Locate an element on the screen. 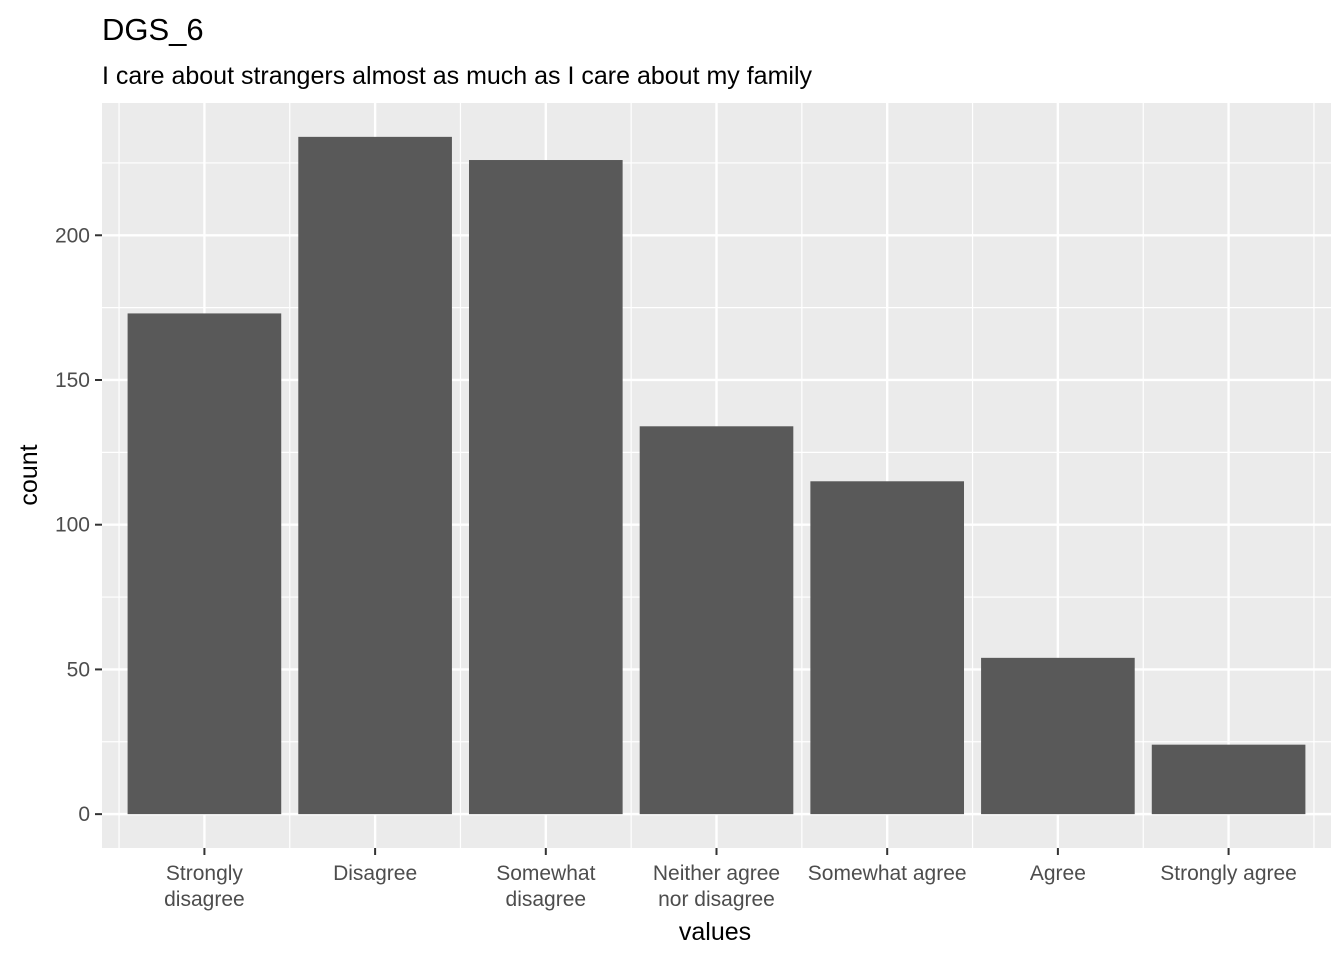 The height and width of the screenshot is (960, 1344). x-tick-label-line: Somewhat is located at coordinates (545, 873).